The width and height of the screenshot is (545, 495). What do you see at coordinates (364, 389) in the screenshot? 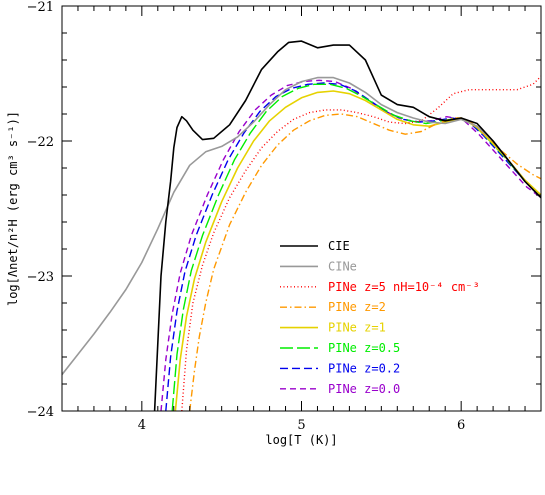
I see `legend-label-pine-z-0-0: PINe z=0.0` at bounding box center [364, 389].